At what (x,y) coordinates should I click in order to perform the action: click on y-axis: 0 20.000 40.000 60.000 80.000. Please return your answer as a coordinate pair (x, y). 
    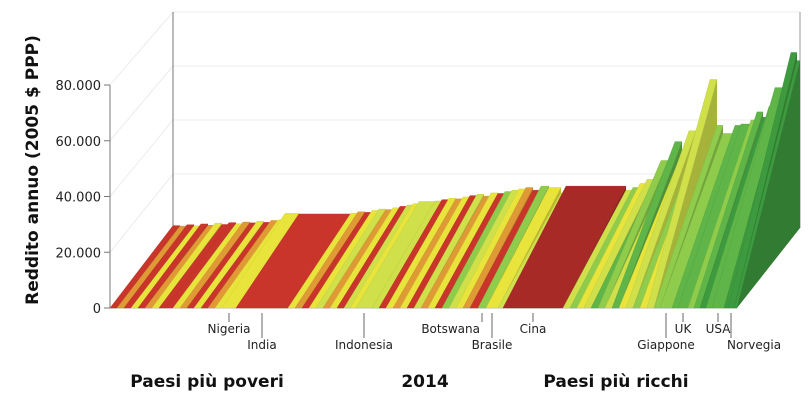
    Looking at the image, I should click on (83, 198).